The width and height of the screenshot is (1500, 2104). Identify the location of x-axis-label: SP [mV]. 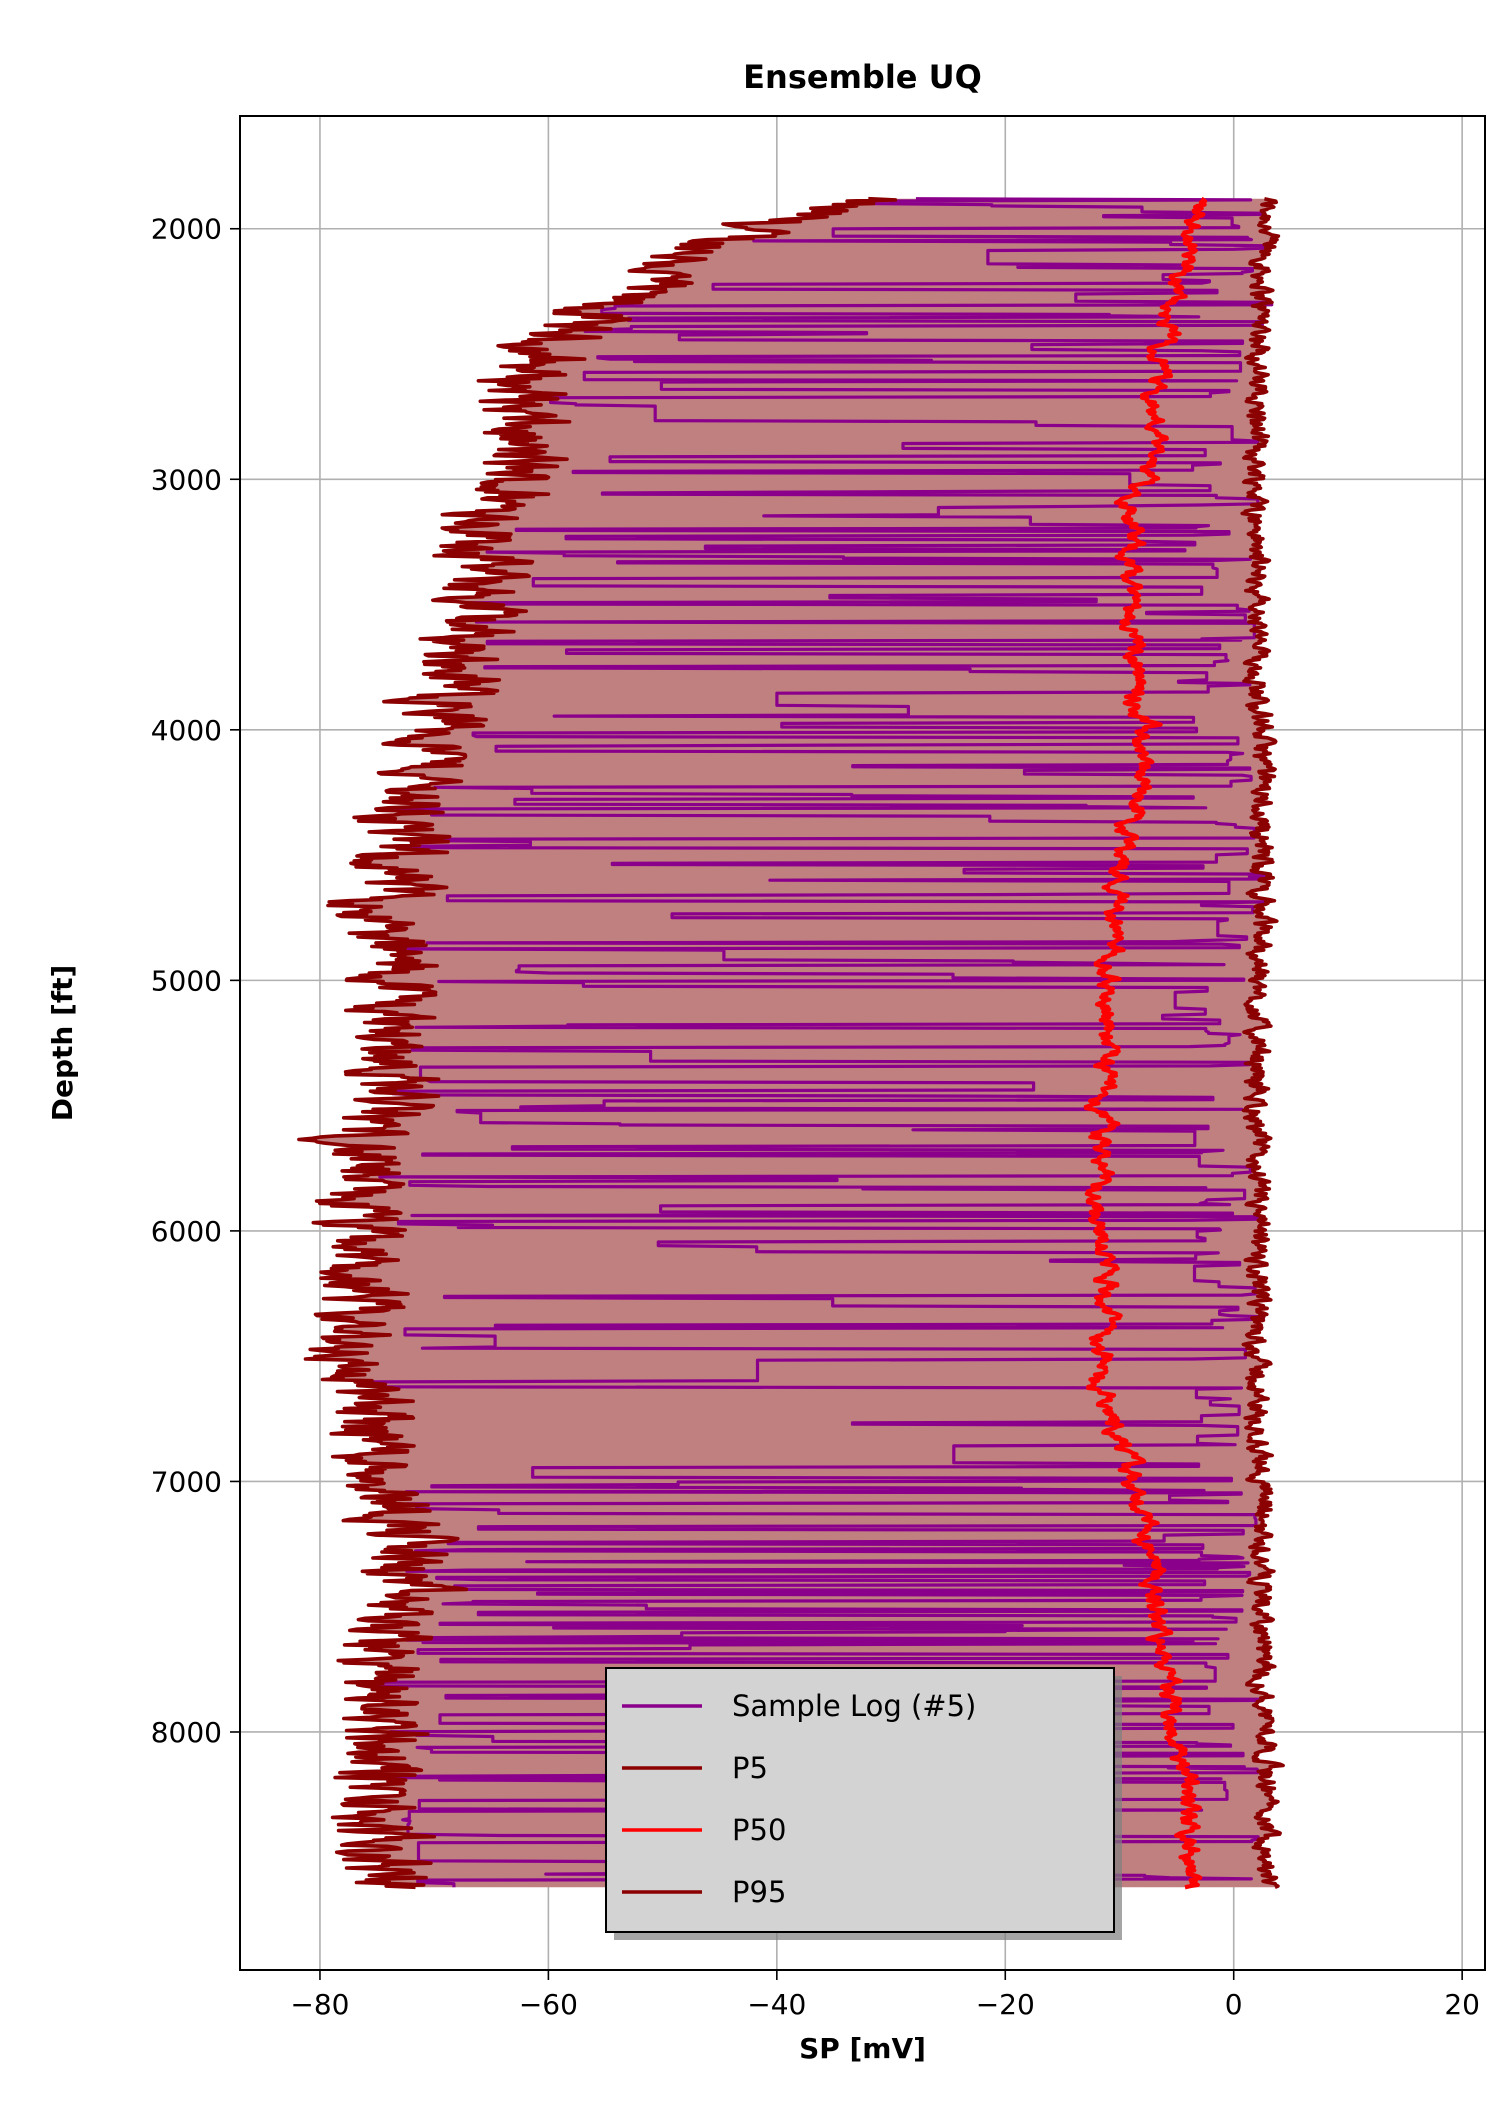
(862, 2048).